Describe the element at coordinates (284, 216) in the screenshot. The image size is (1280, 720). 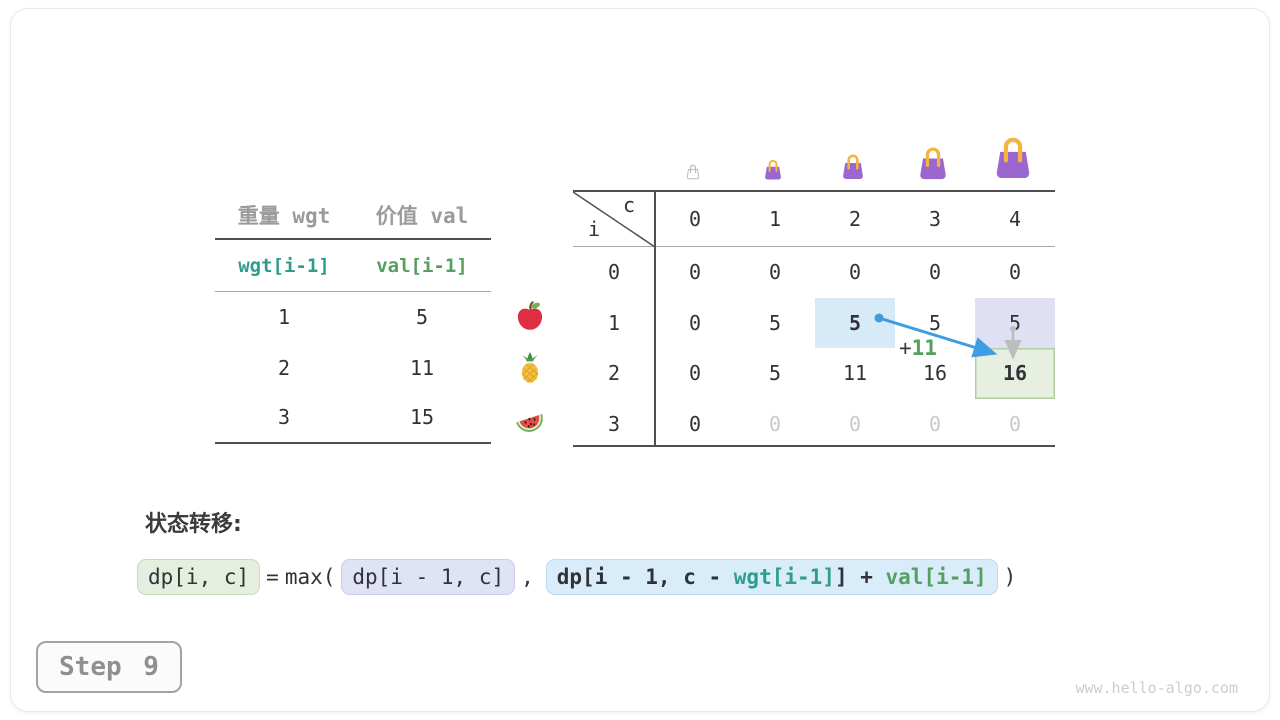
I see `weight-header: 重量 wgt` at that location.